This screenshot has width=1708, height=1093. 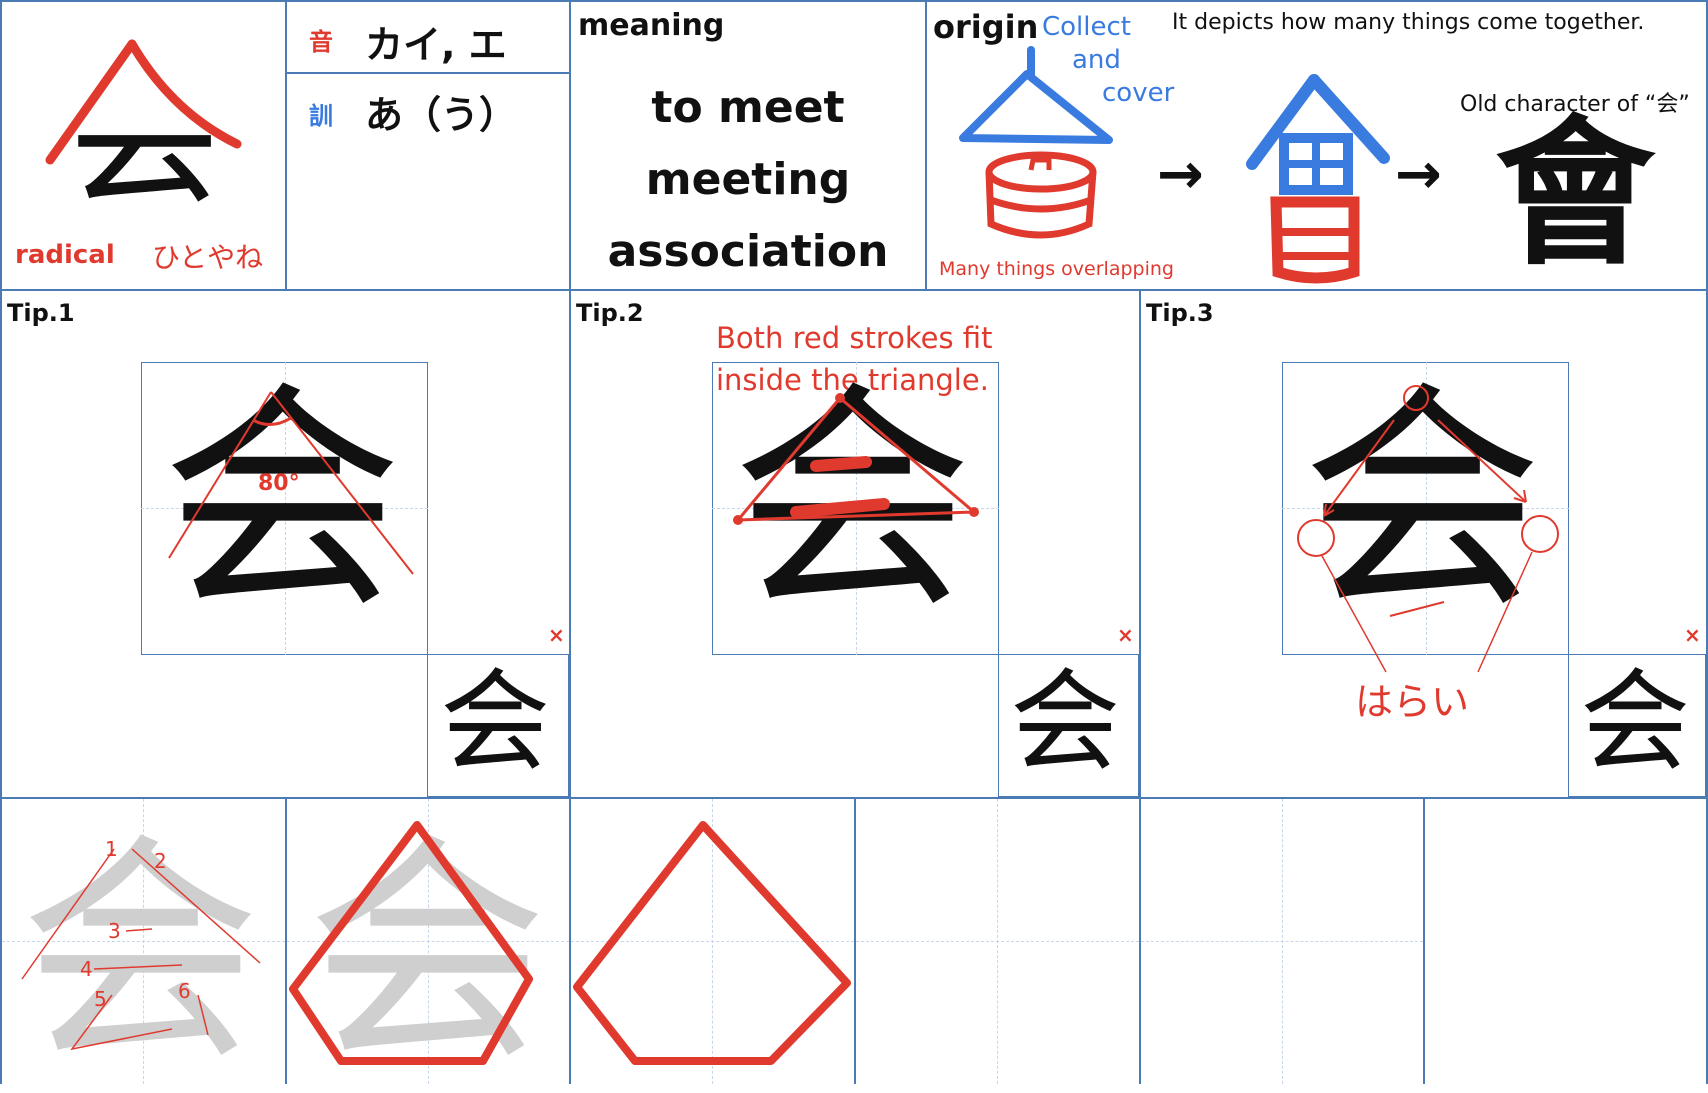 I want to click on main-kanji: 会, so click(x=144, y=133).